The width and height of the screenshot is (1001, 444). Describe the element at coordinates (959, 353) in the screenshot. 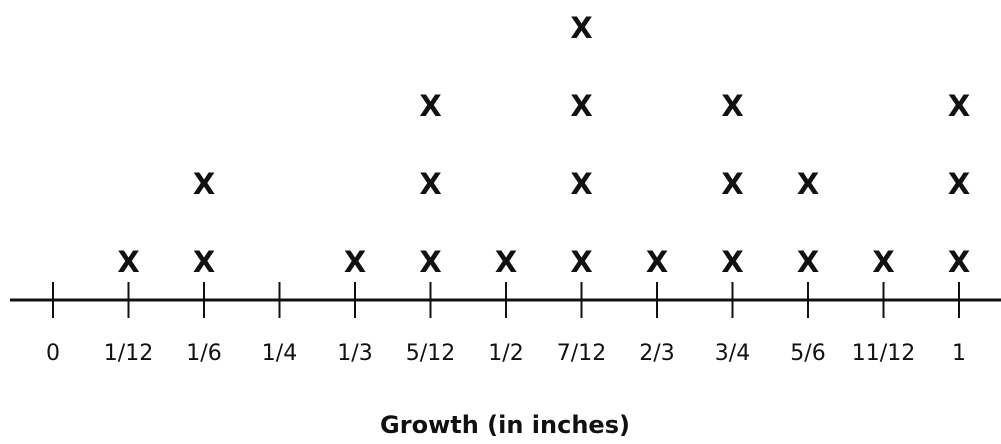

I see `tick-label-12: 1` at that location.